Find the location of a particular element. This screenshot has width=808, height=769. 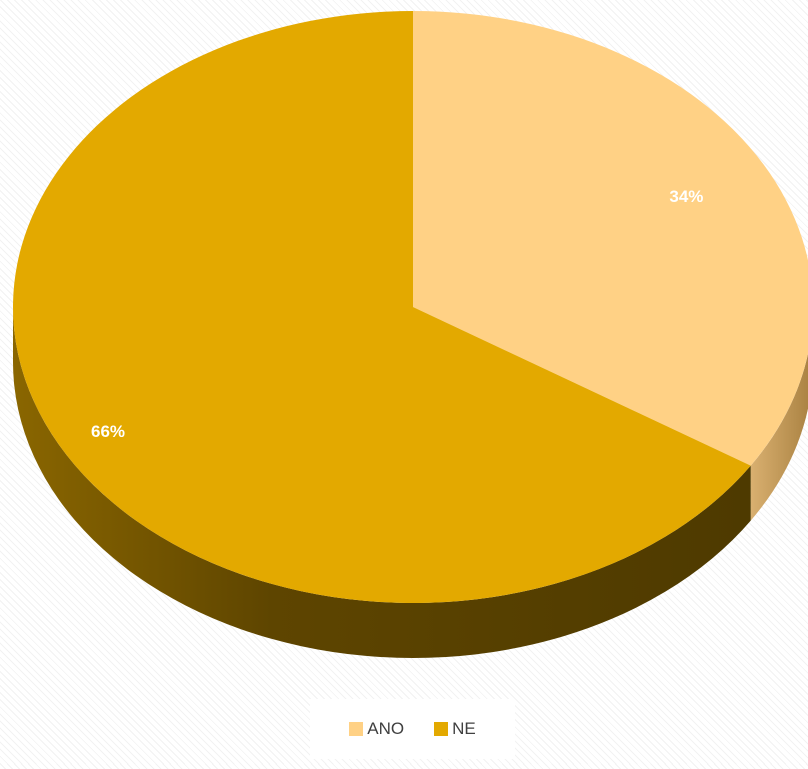

data-label-ano: 34% is located at coordinates (686, 196).